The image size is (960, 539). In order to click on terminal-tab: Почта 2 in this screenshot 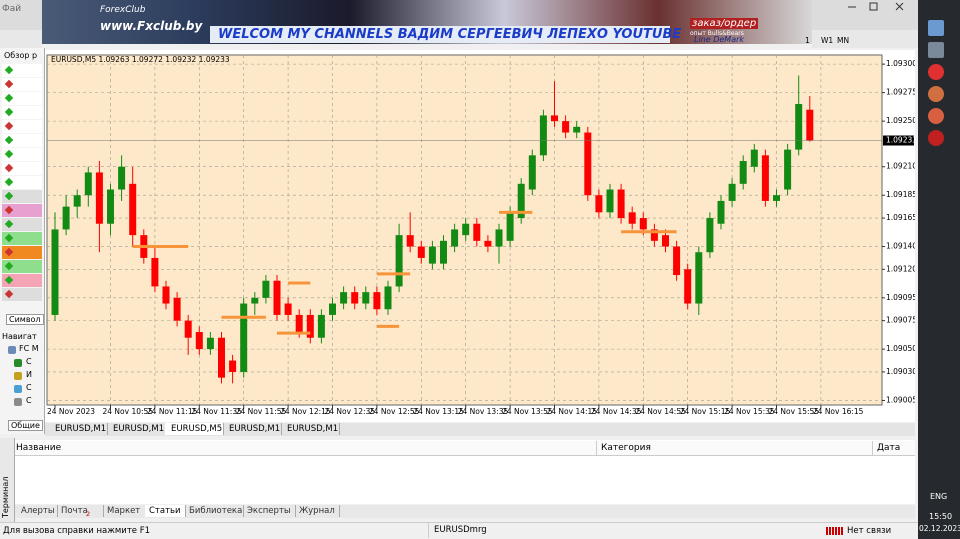, I will do `click(80, 511)`.